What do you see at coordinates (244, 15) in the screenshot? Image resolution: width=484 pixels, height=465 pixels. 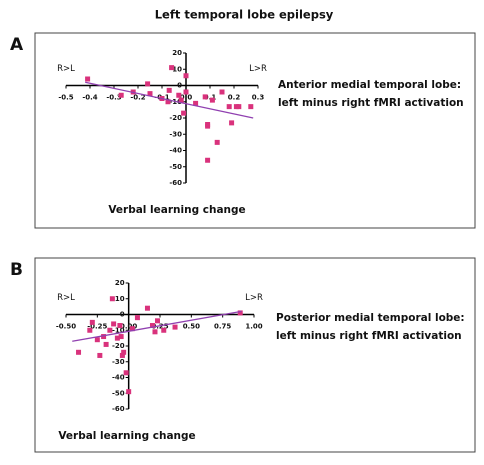 I see `figure-title: Left temporal lobe epilepsy` at bounding box center [244, 15].